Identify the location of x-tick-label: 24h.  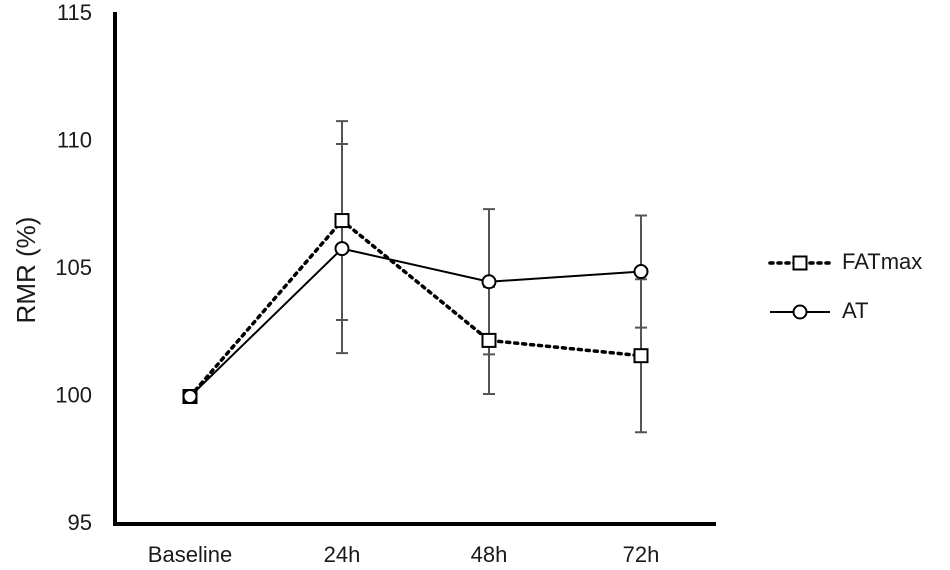
(342, 554).